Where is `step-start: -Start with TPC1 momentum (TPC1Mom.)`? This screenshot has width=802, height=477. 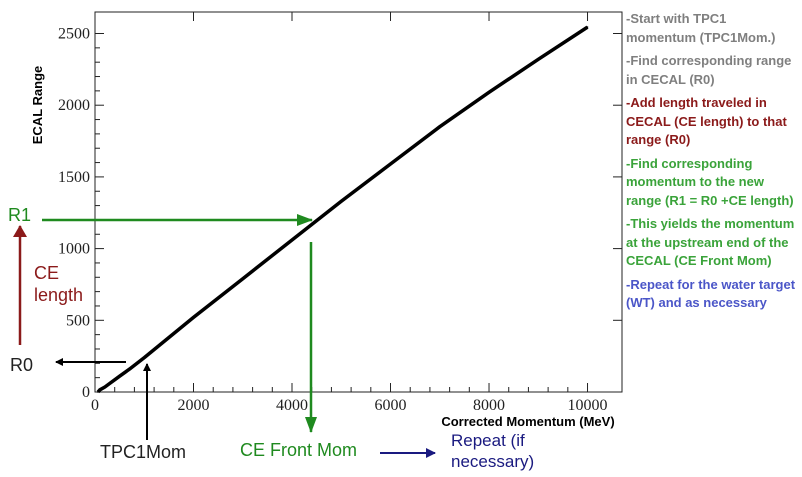 step-start: -Start with TPC1 momentum (TPC1Mom.) is located at coordinates (701, 28).